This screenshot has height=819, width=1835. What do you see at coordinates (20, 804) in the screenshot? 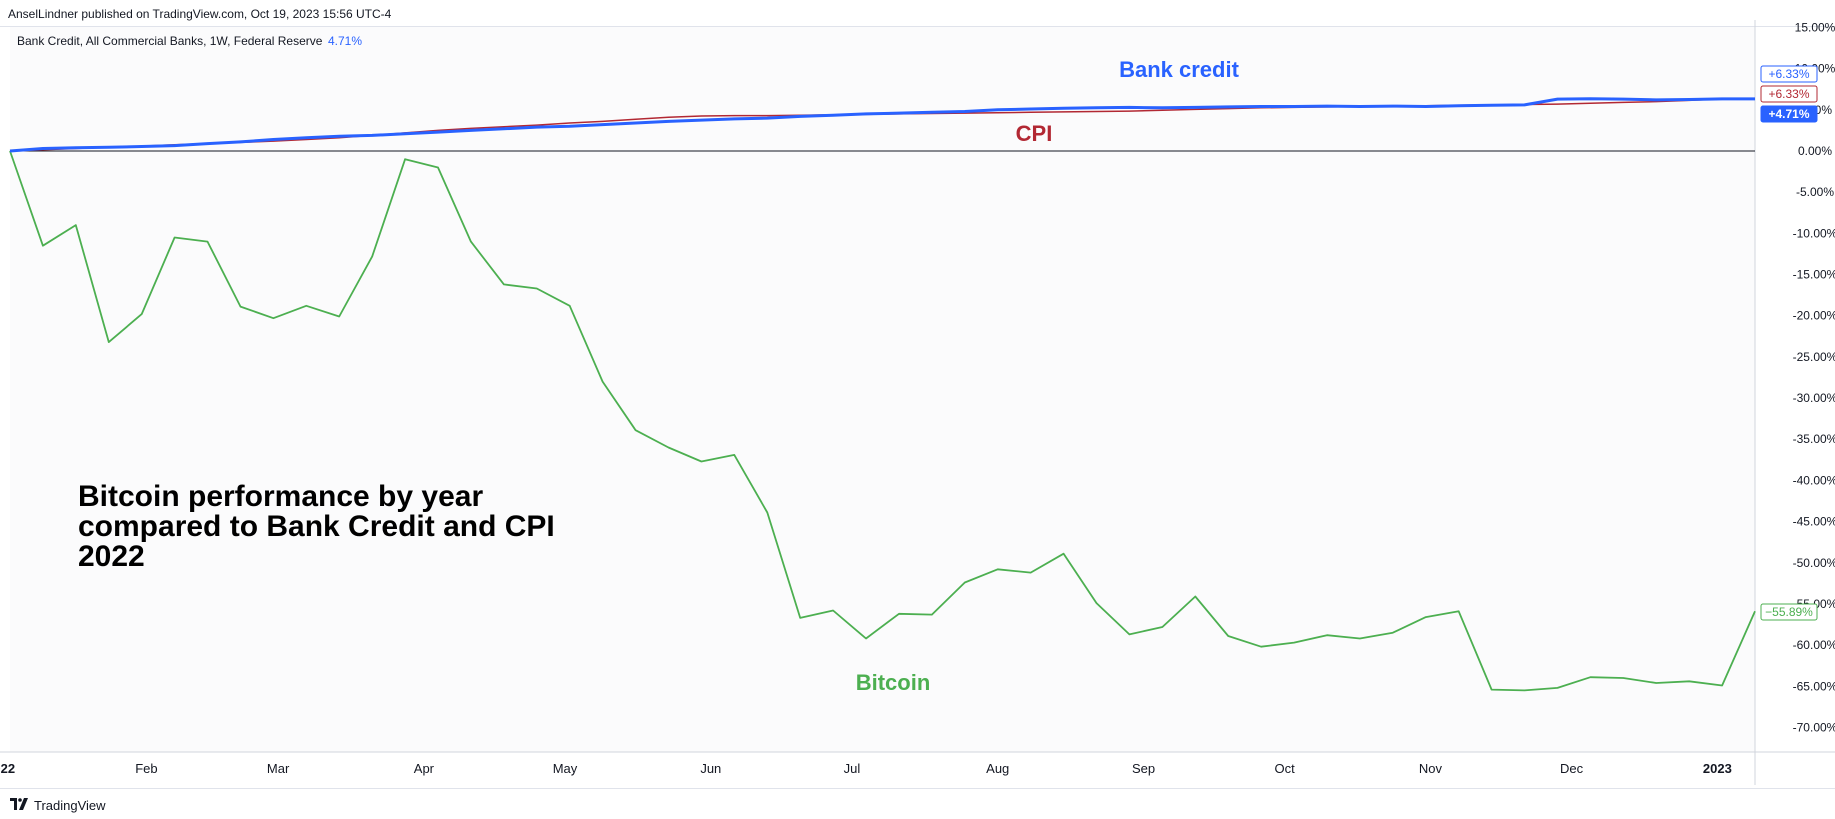
I see `tradingview-logo-icon` at bounding box center [20, 804].